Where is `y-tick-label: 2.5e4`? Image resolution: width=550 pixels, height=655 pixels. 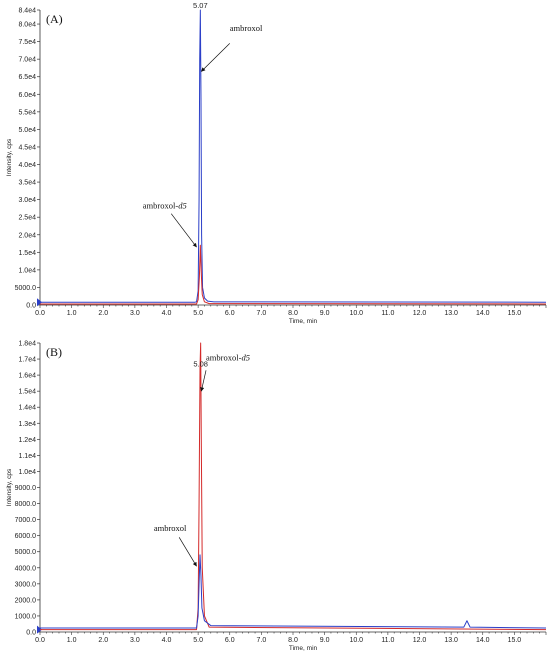 y-tick-label: 2.5e4 is located at coordinates (27, 218).